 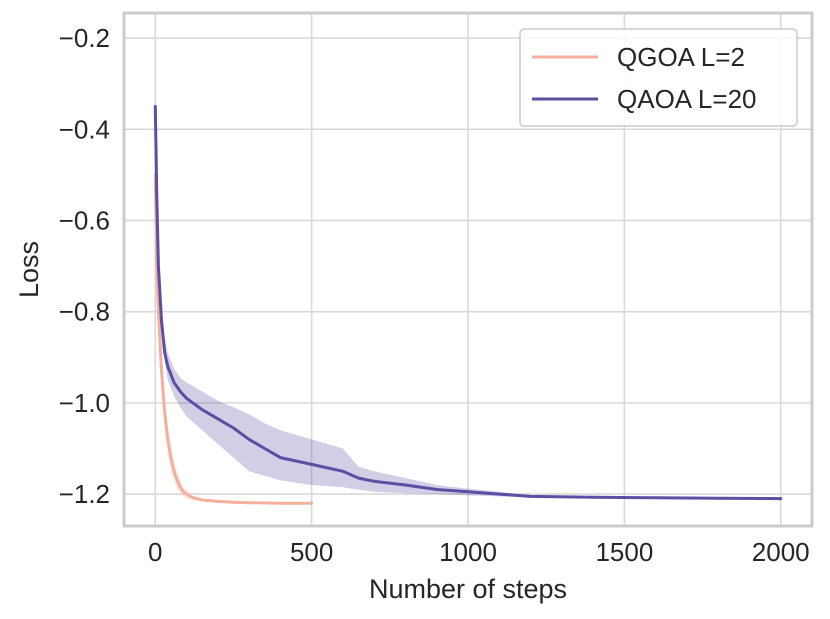 I want to click on x-tick-label: 0, so click(x=155, y=552).